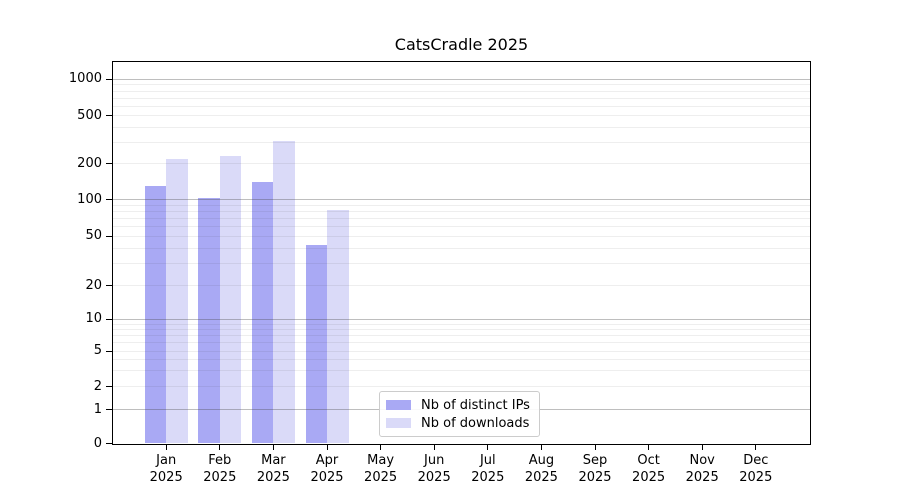 This screenshot has width=900, height=500. I want to click on x-tick-label: Nov 2025, so click(702, 468).